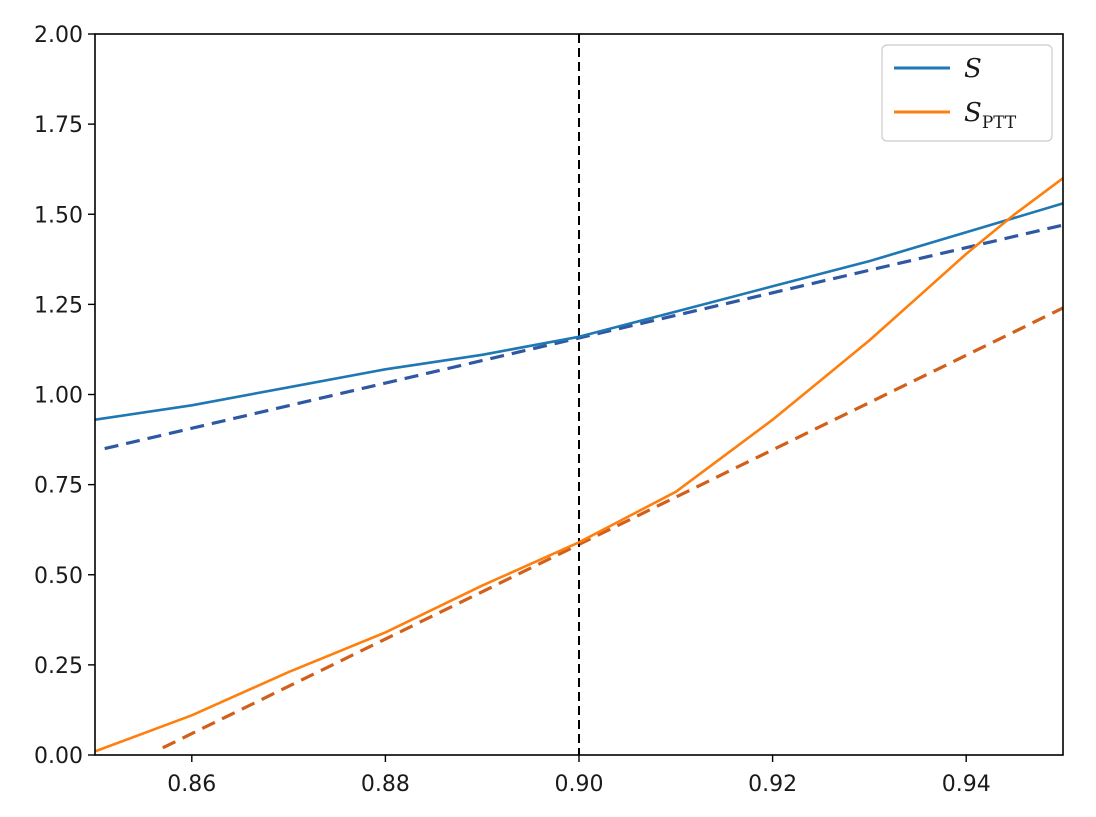  I want to click on x-axis: 0.86 0.88 0.90 0.92 0.94, so click(579, 776).